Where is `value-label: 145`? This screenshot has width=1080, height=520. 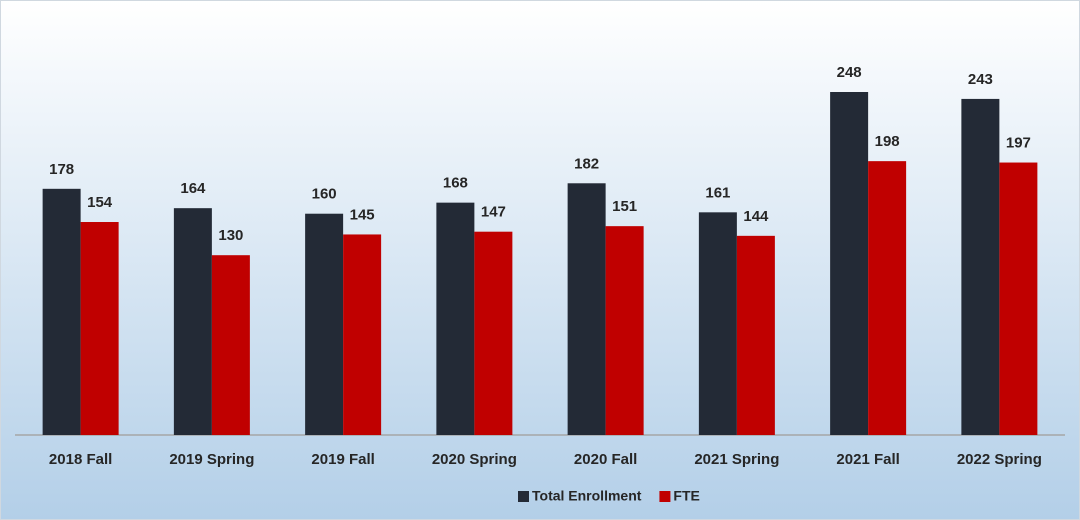
value-label: 145 is located at coordinates (362, 214).